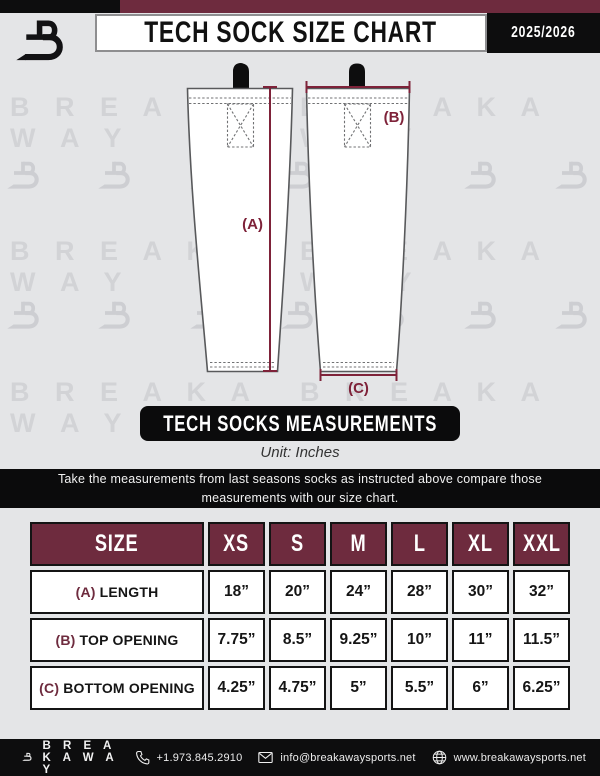 This screenshot has width=600, height=776. What do you see at coordinates (28, 758) in the screenshot?
I see `footer-breakaway-monogram-icon` at bounding box center [28, 758].